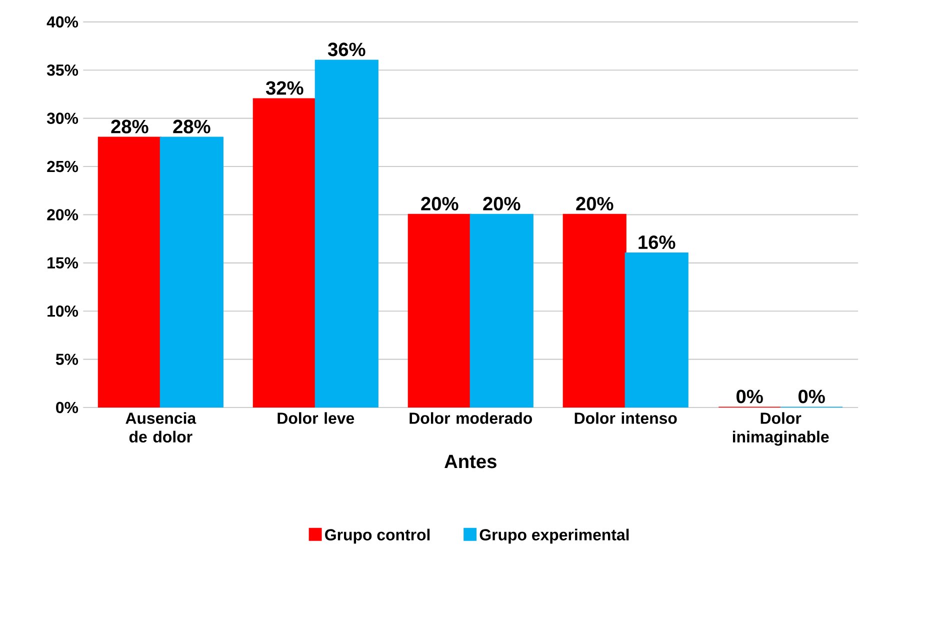 The height and width of the screenshot is (619, 939). What do you see at coordinates (67, 359) in the screenshot?
I see `y-tick-label: 5%` at bounding box center [67, 359].